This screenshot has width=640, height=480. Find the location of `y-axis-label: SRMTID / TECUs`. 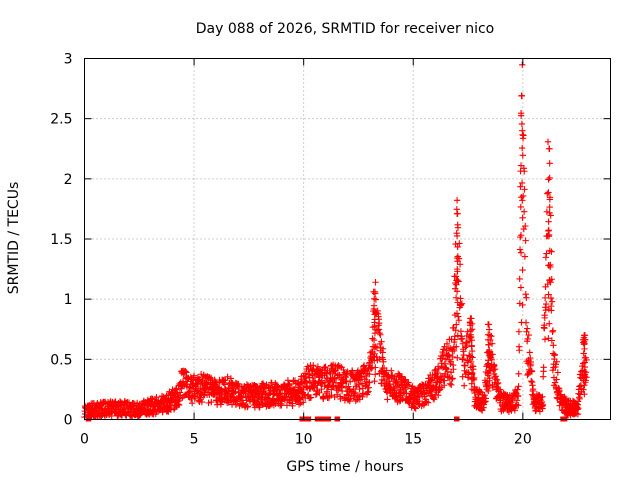

y-axis-label: SRMTID / TECUs is located at coordinates (14, 238).